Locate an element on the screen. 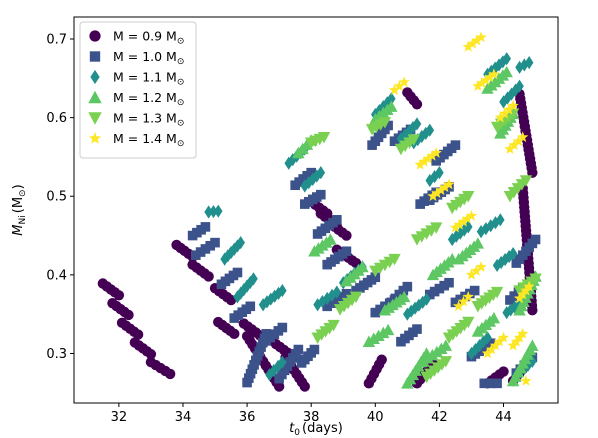  legend-item: M = 1.4 M⊙ is located at coordinates (136, 140).